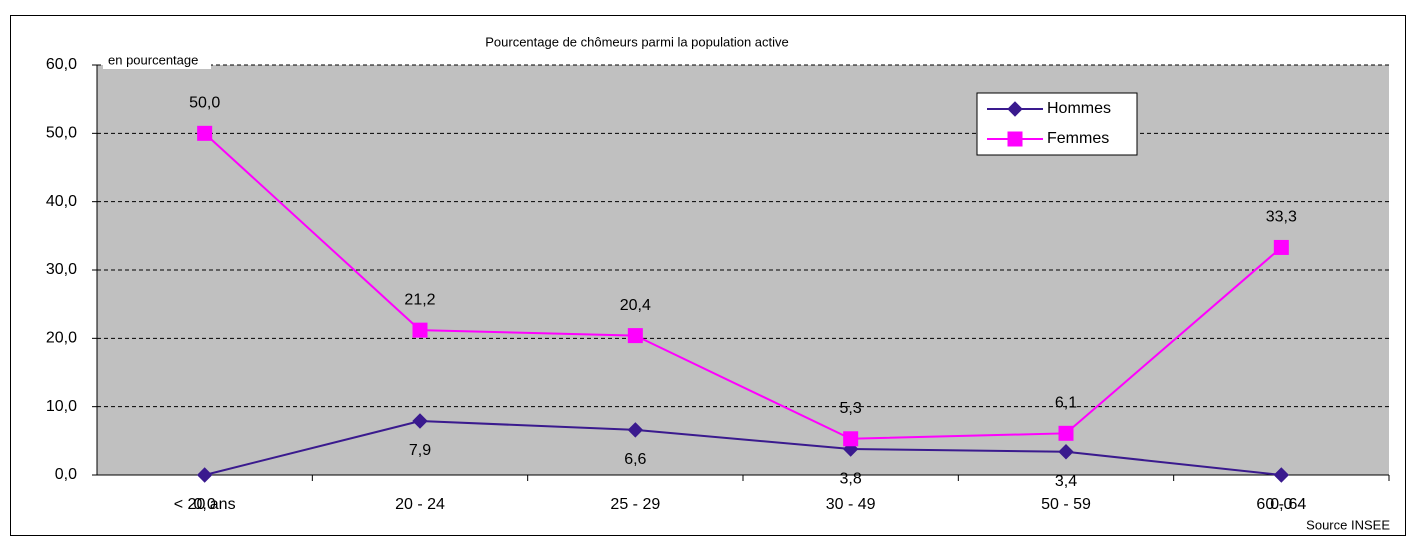  What do you see at coordinates (635, 305) in the screenshot?
I see `data-label: 20,4` at bounding box center [635, 305].